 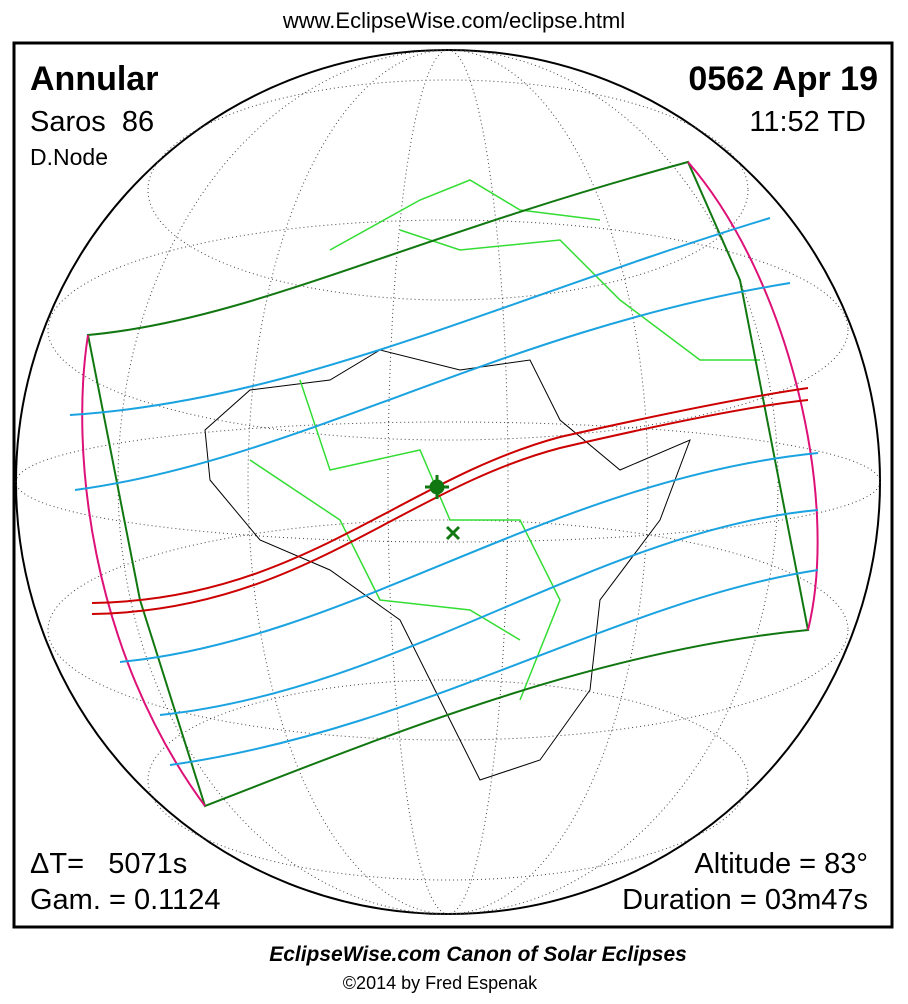 What do you see at coordinates (440, 983) in the screenshot?
I see `footer-copyright: ©2014 by Fred Espenak` at bounding box center [440, 983].